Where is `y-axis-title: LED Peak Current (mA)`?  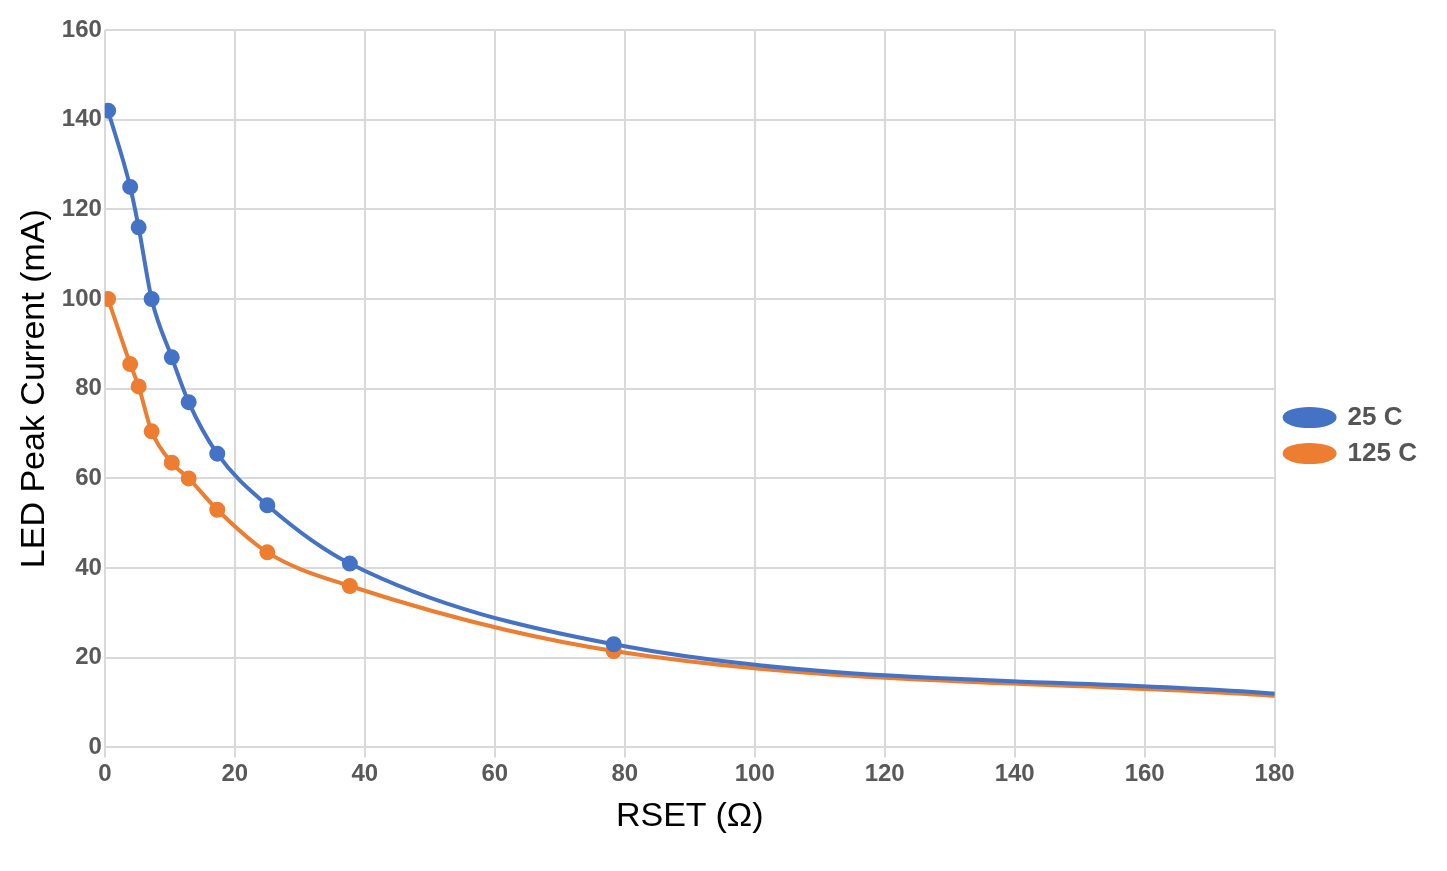
y-axis-title: LED Peak Current (mA) is located at coordinates (31, 389).